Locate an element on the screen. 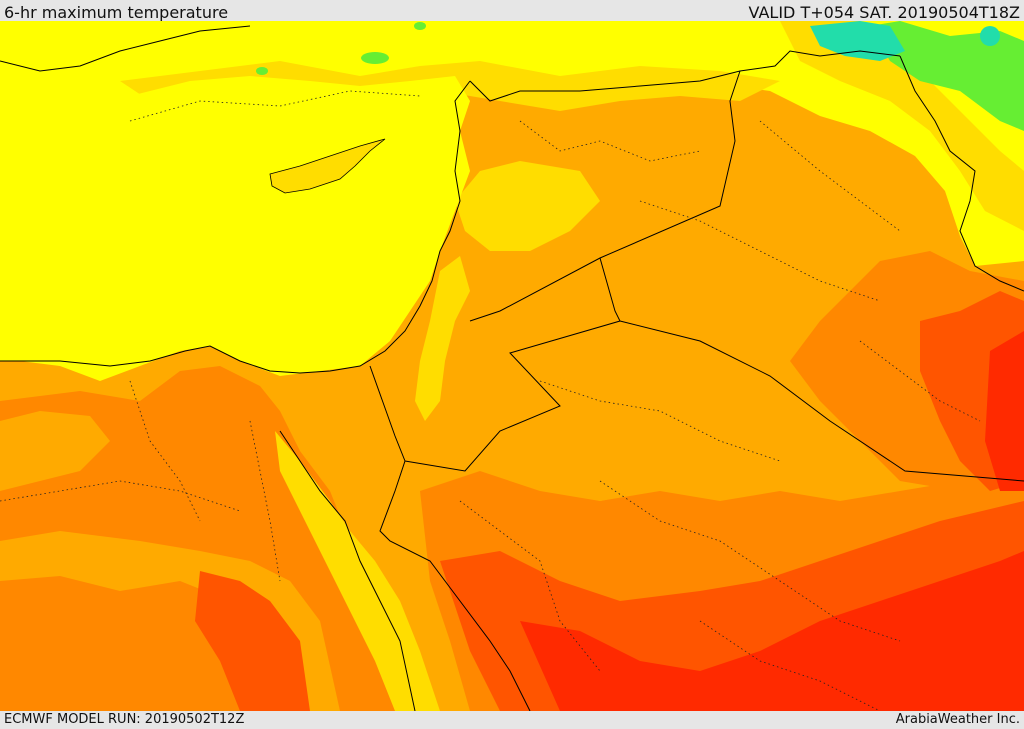  field-orange-interior is located at coordinates (610, 421).